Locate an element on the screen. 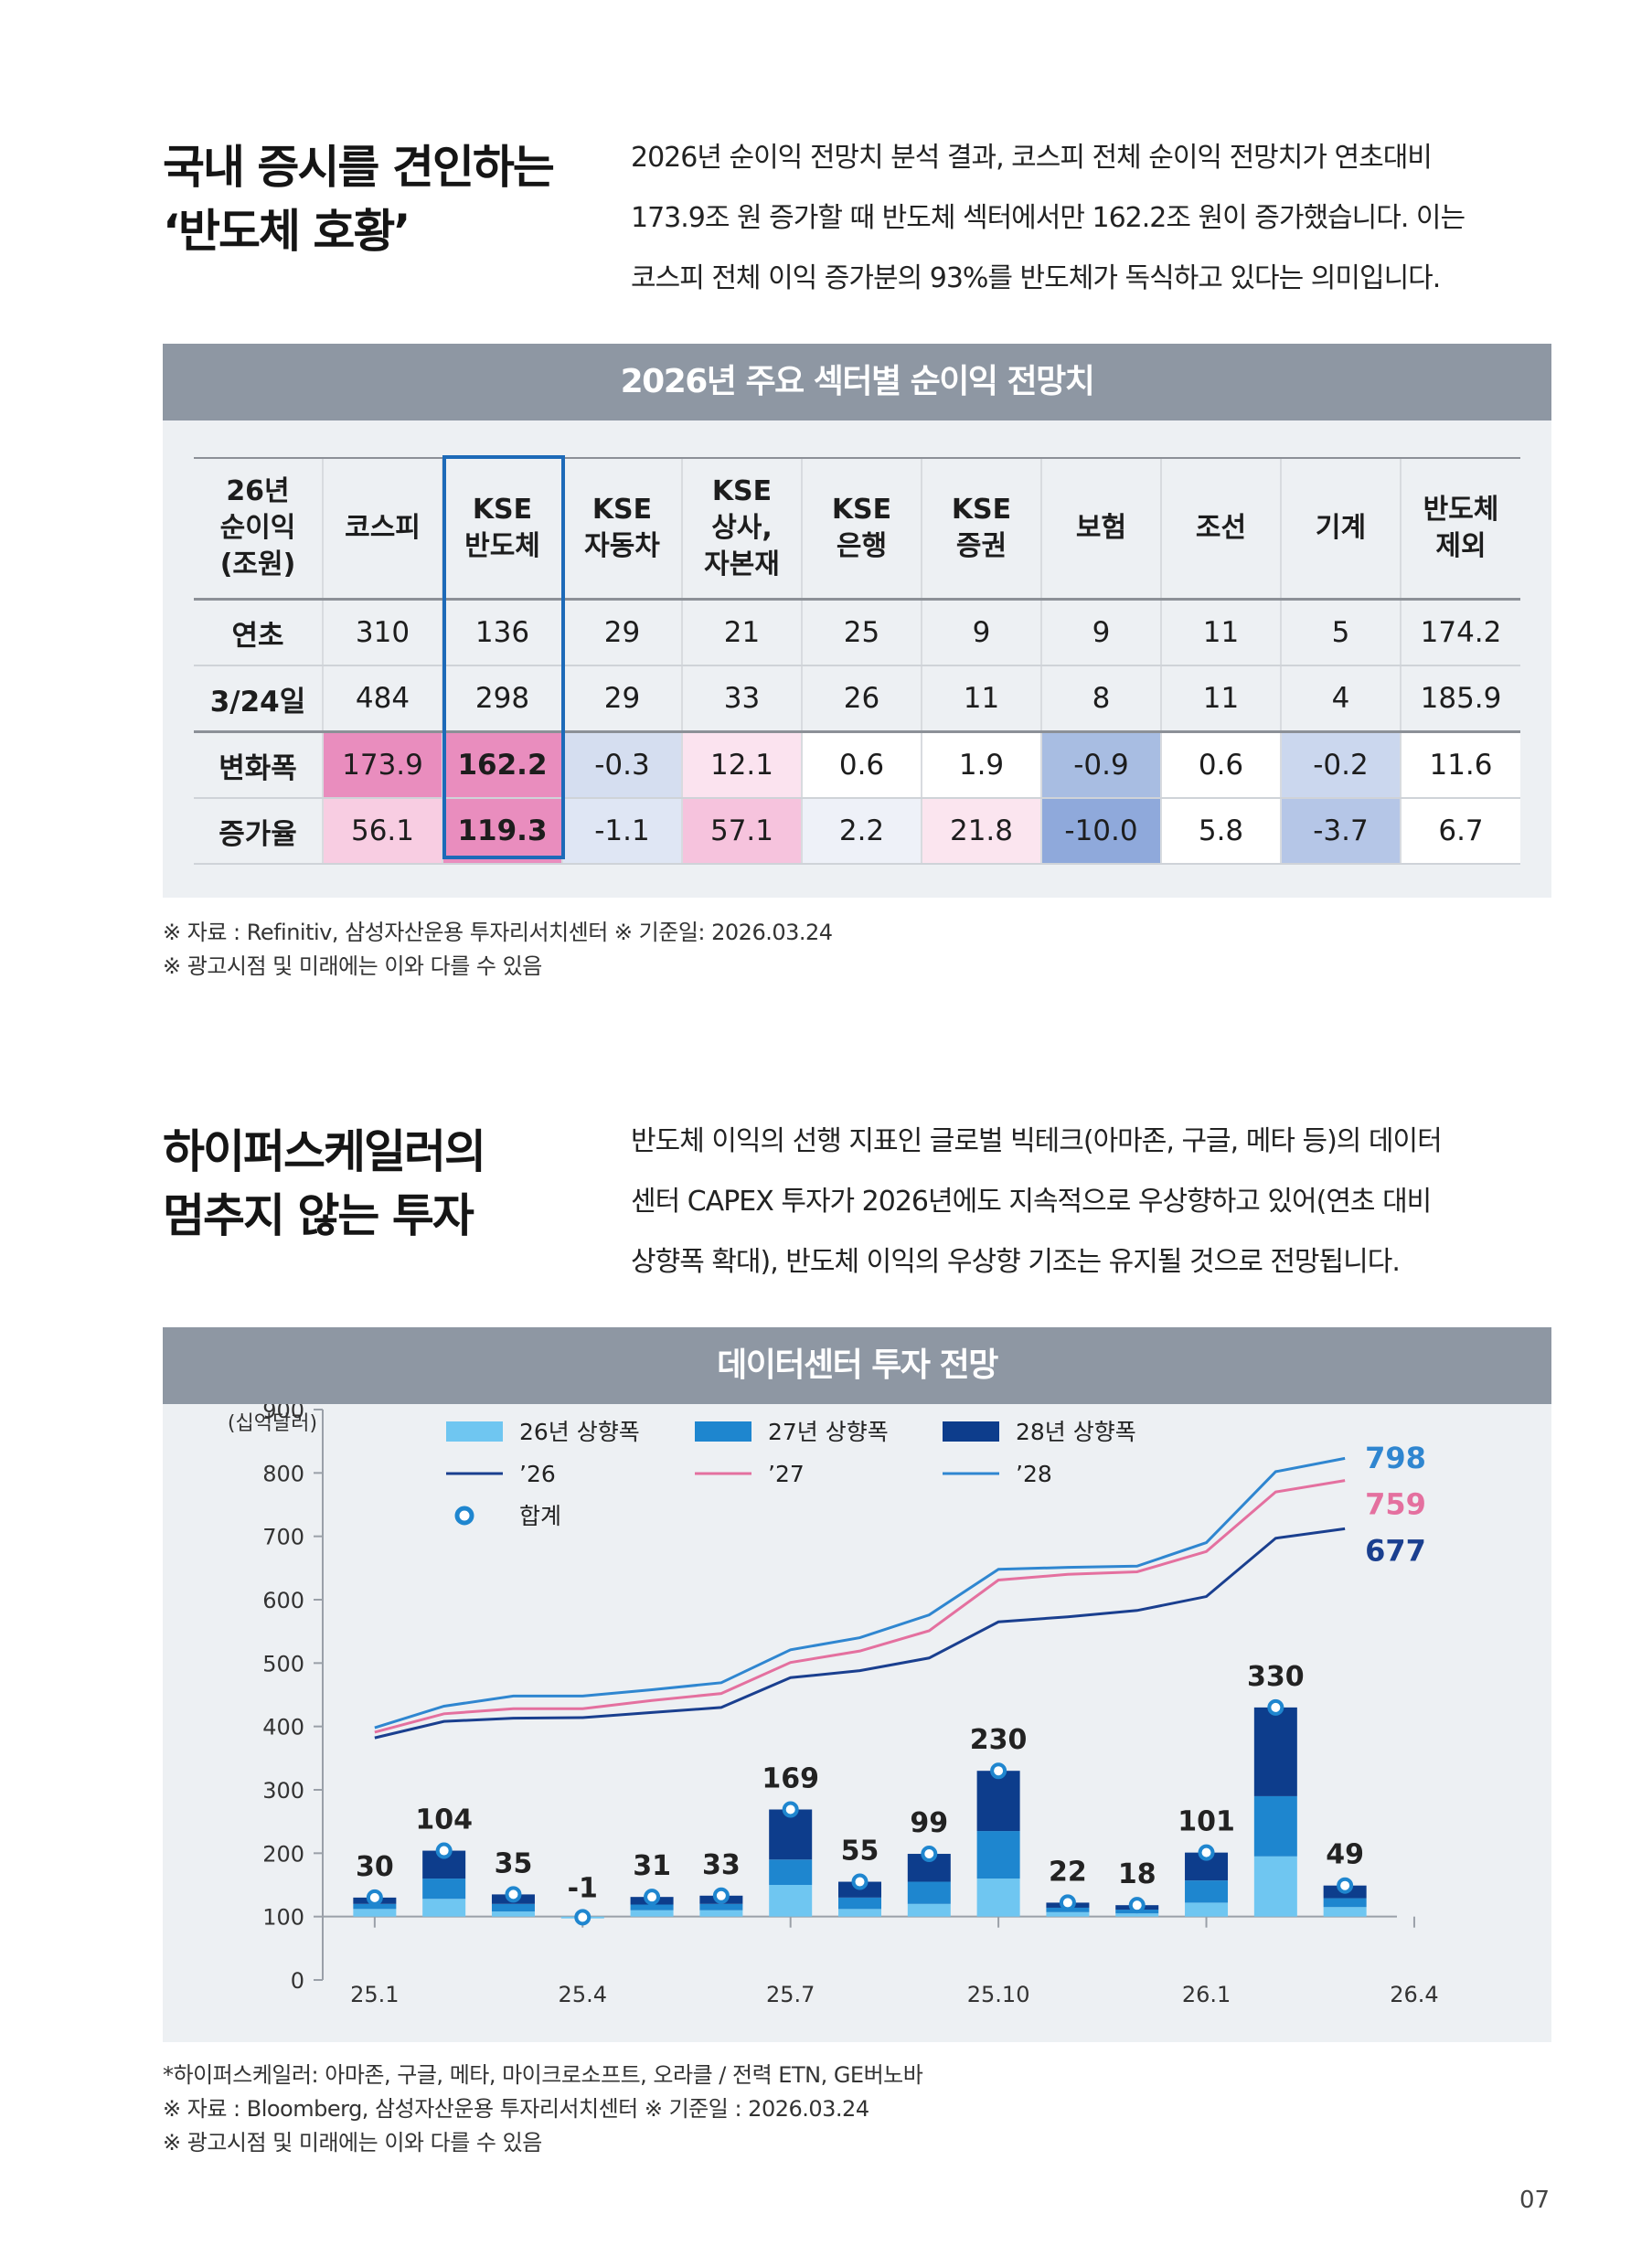 This screenshot has height=2267, width=1652. table-cell: 6.7 is located at coordinates (1460, 831).